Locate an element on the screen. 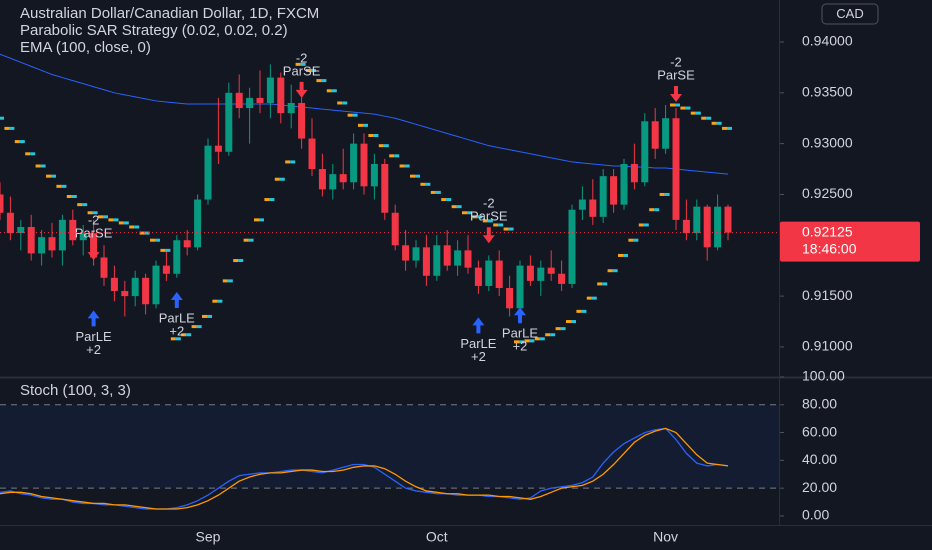 The height and width of the screenshot is (550, 932). x-tick-label: Oct is located at coordinates (437, 537).